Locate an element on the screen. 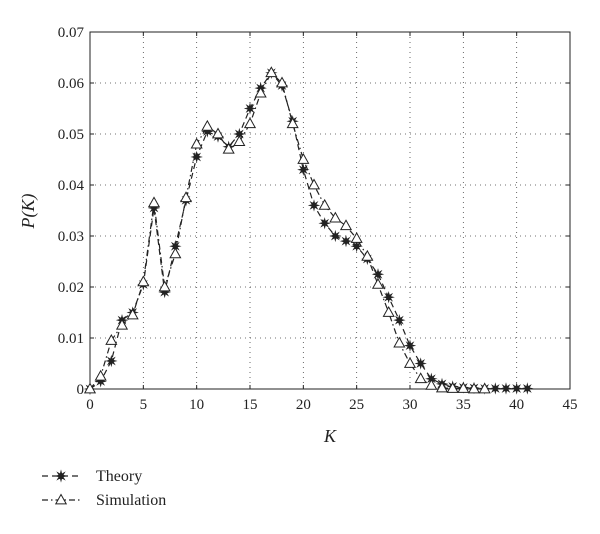 The height and width of the screenshot is (534, 600). x-tick-label: 5 is located at coordinates (144, 405).